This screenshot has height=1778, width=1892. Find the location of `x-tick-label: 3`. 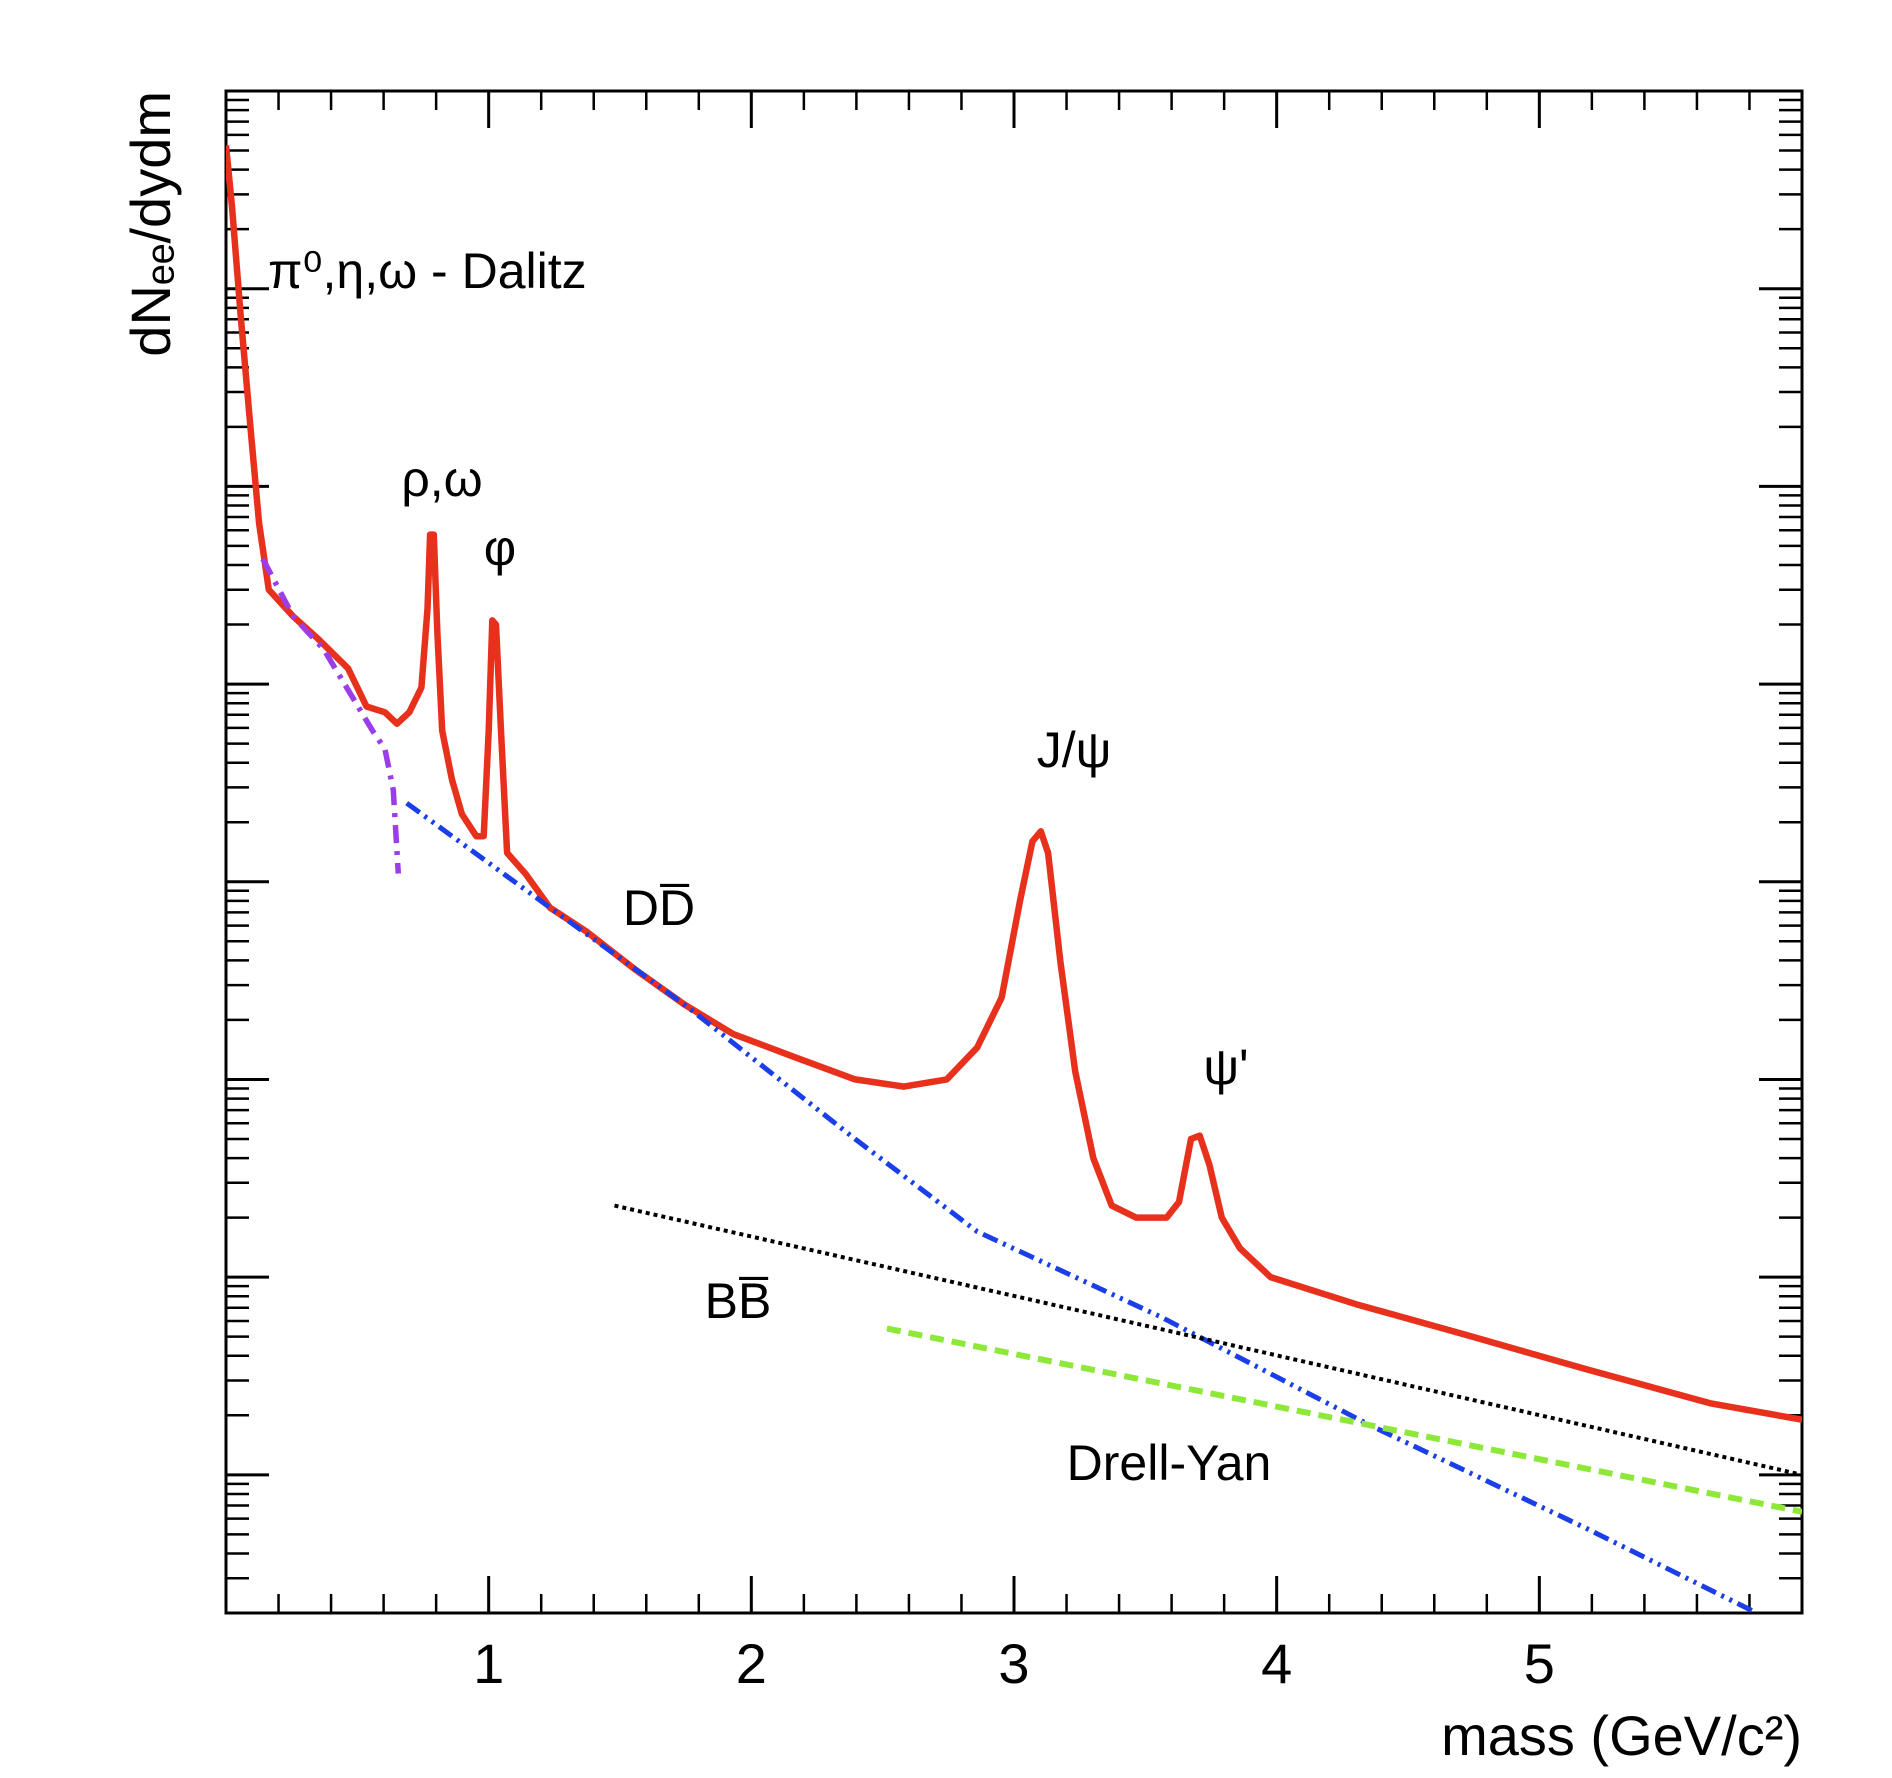

x-tick-label: 3 is located at coordinates (1013, 1663).